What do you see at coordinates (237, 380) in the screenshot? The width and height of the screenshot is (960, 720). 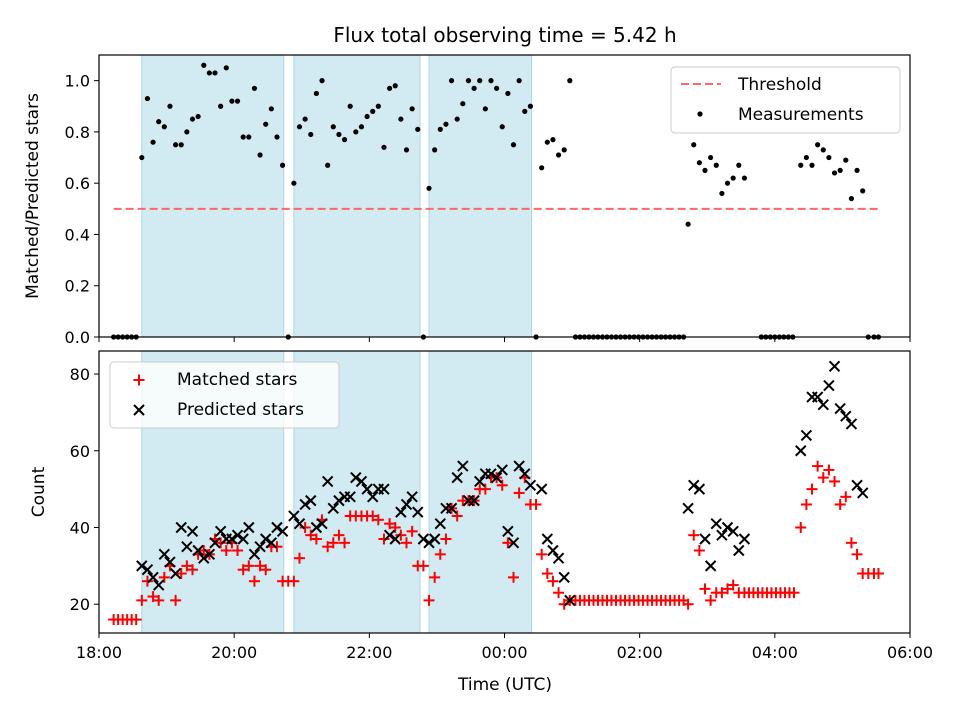 I see `matched-stars-legend-label: Matched stars` at bounding box center [237, 380].